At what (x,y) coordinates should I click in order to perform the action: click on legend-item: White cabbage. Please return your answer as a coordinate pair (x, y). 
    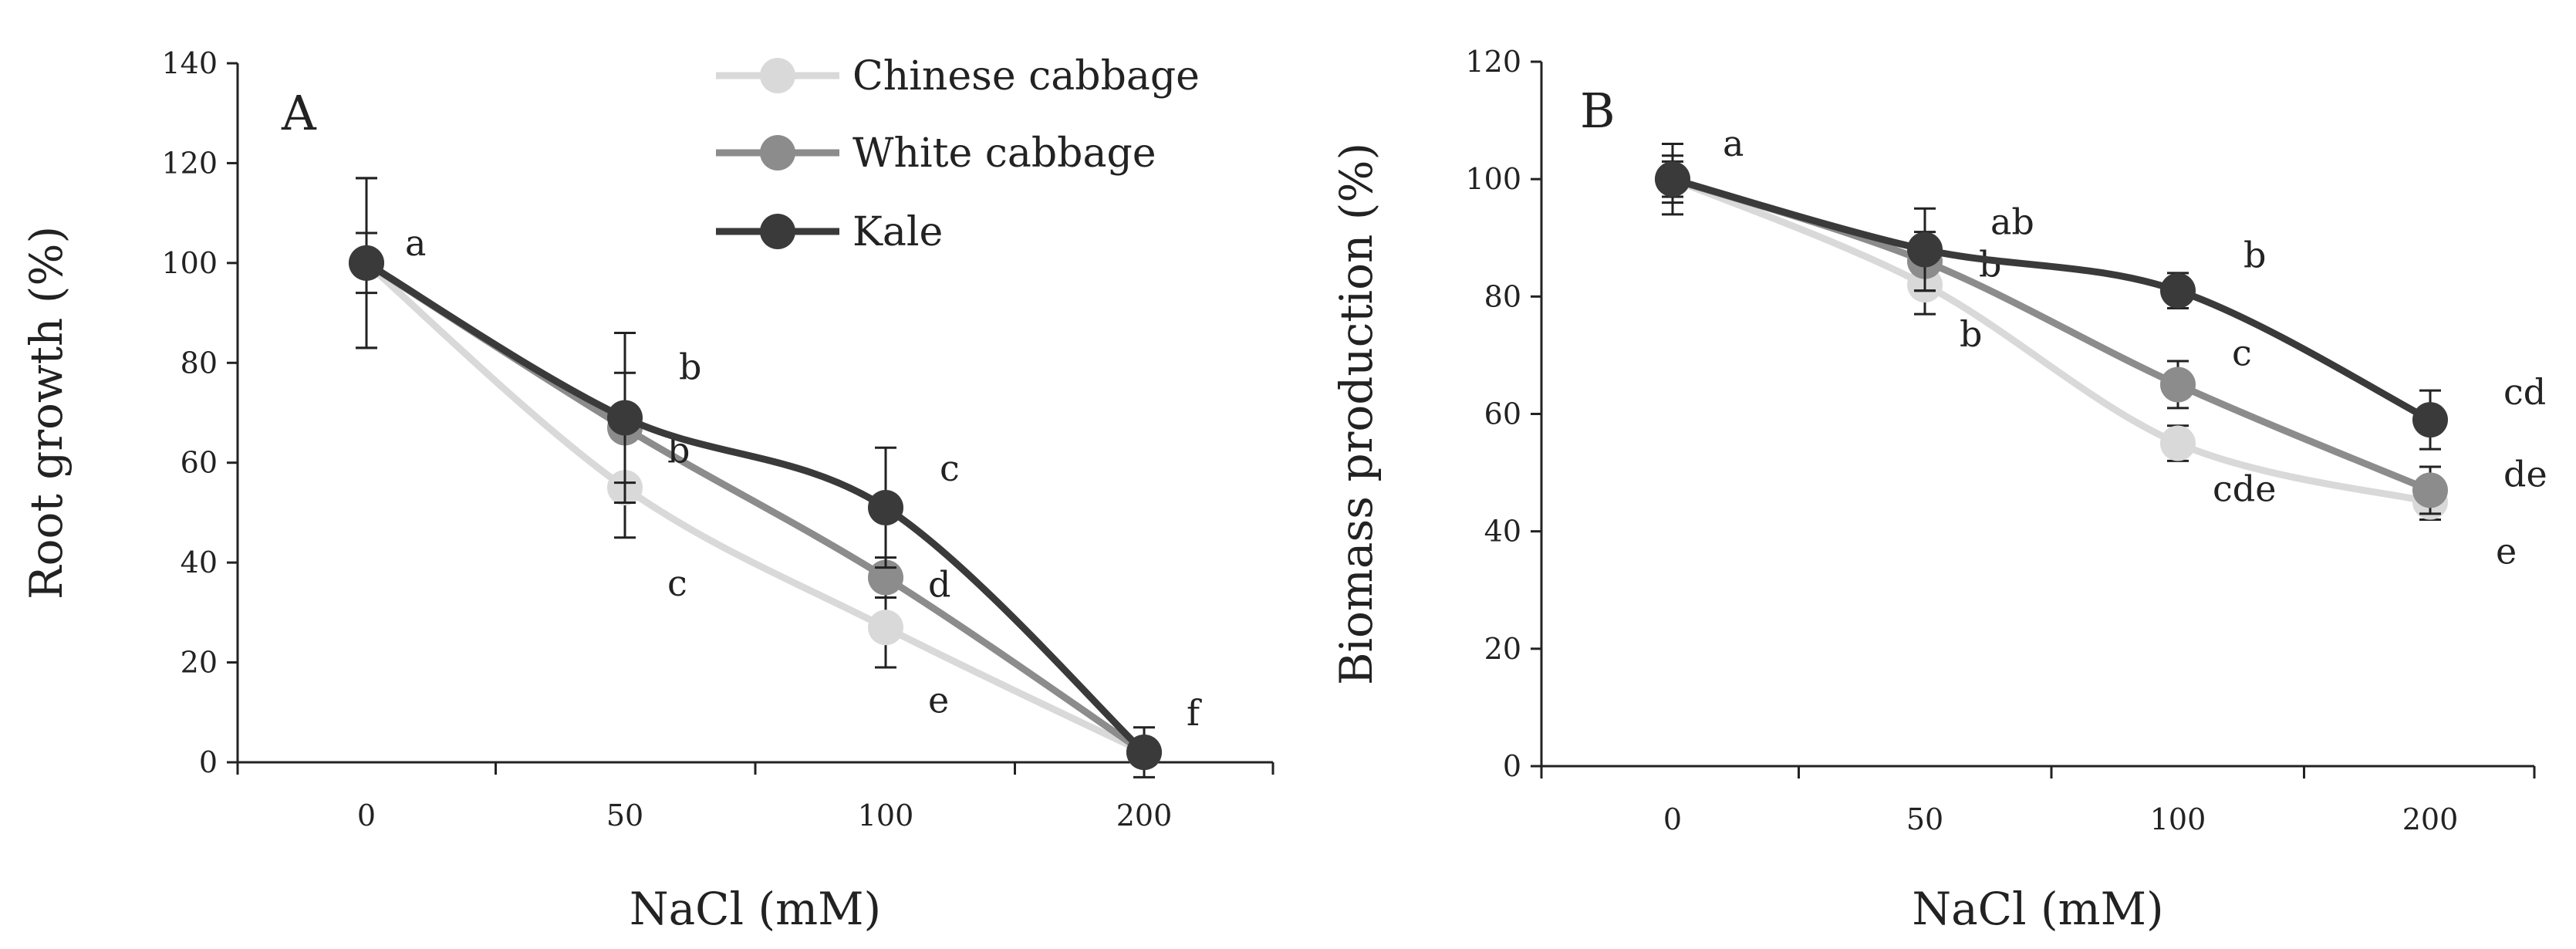
    Looking at the image, I should click on (936, 153).